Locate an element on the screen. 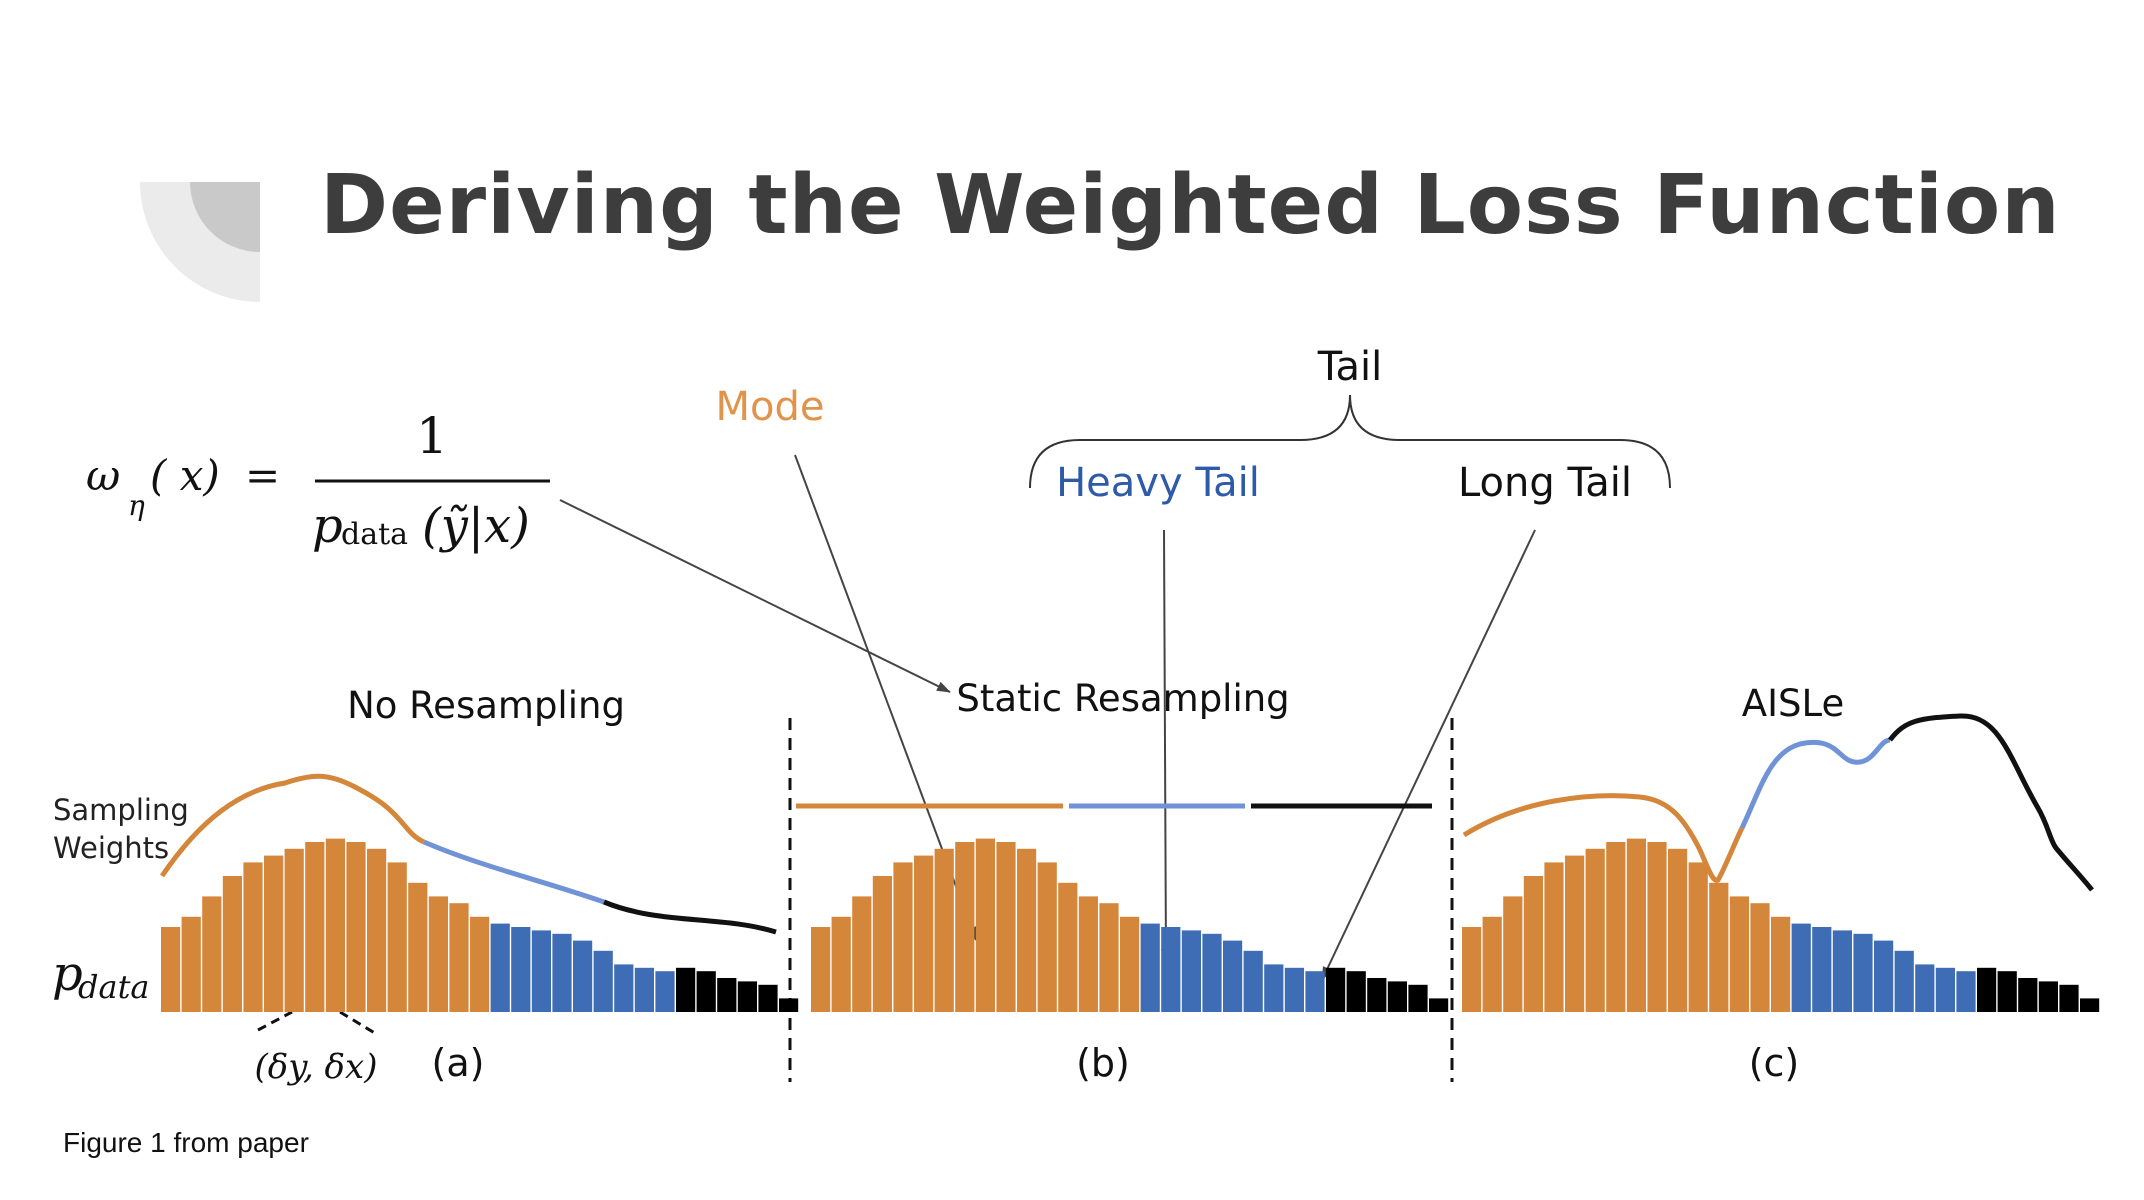 The width and height of the screenshot is (2144, 1200). long-tail-label: Long Tail is located at coordinates (1545, 483).